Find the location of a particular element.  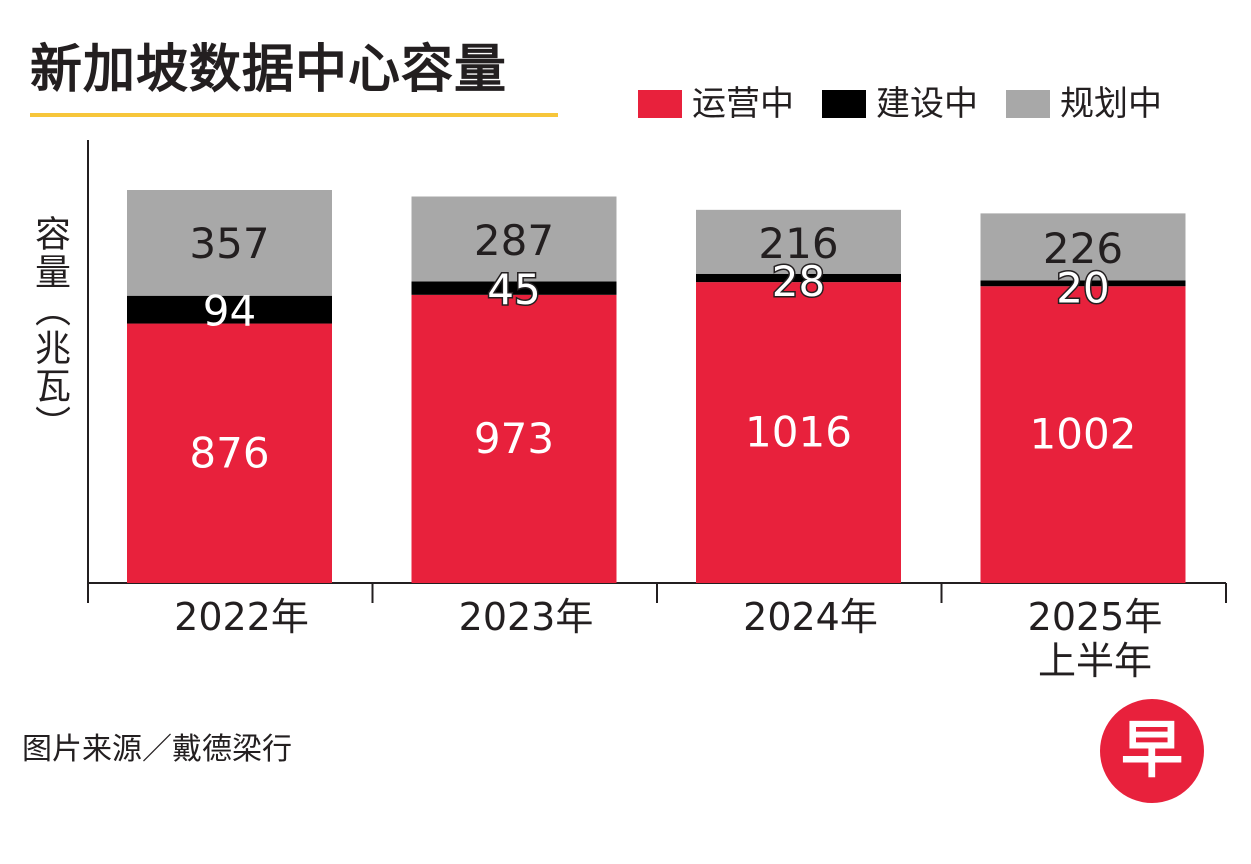

legend-label-planned: 规划中 is located at coordinates (1111, 104).